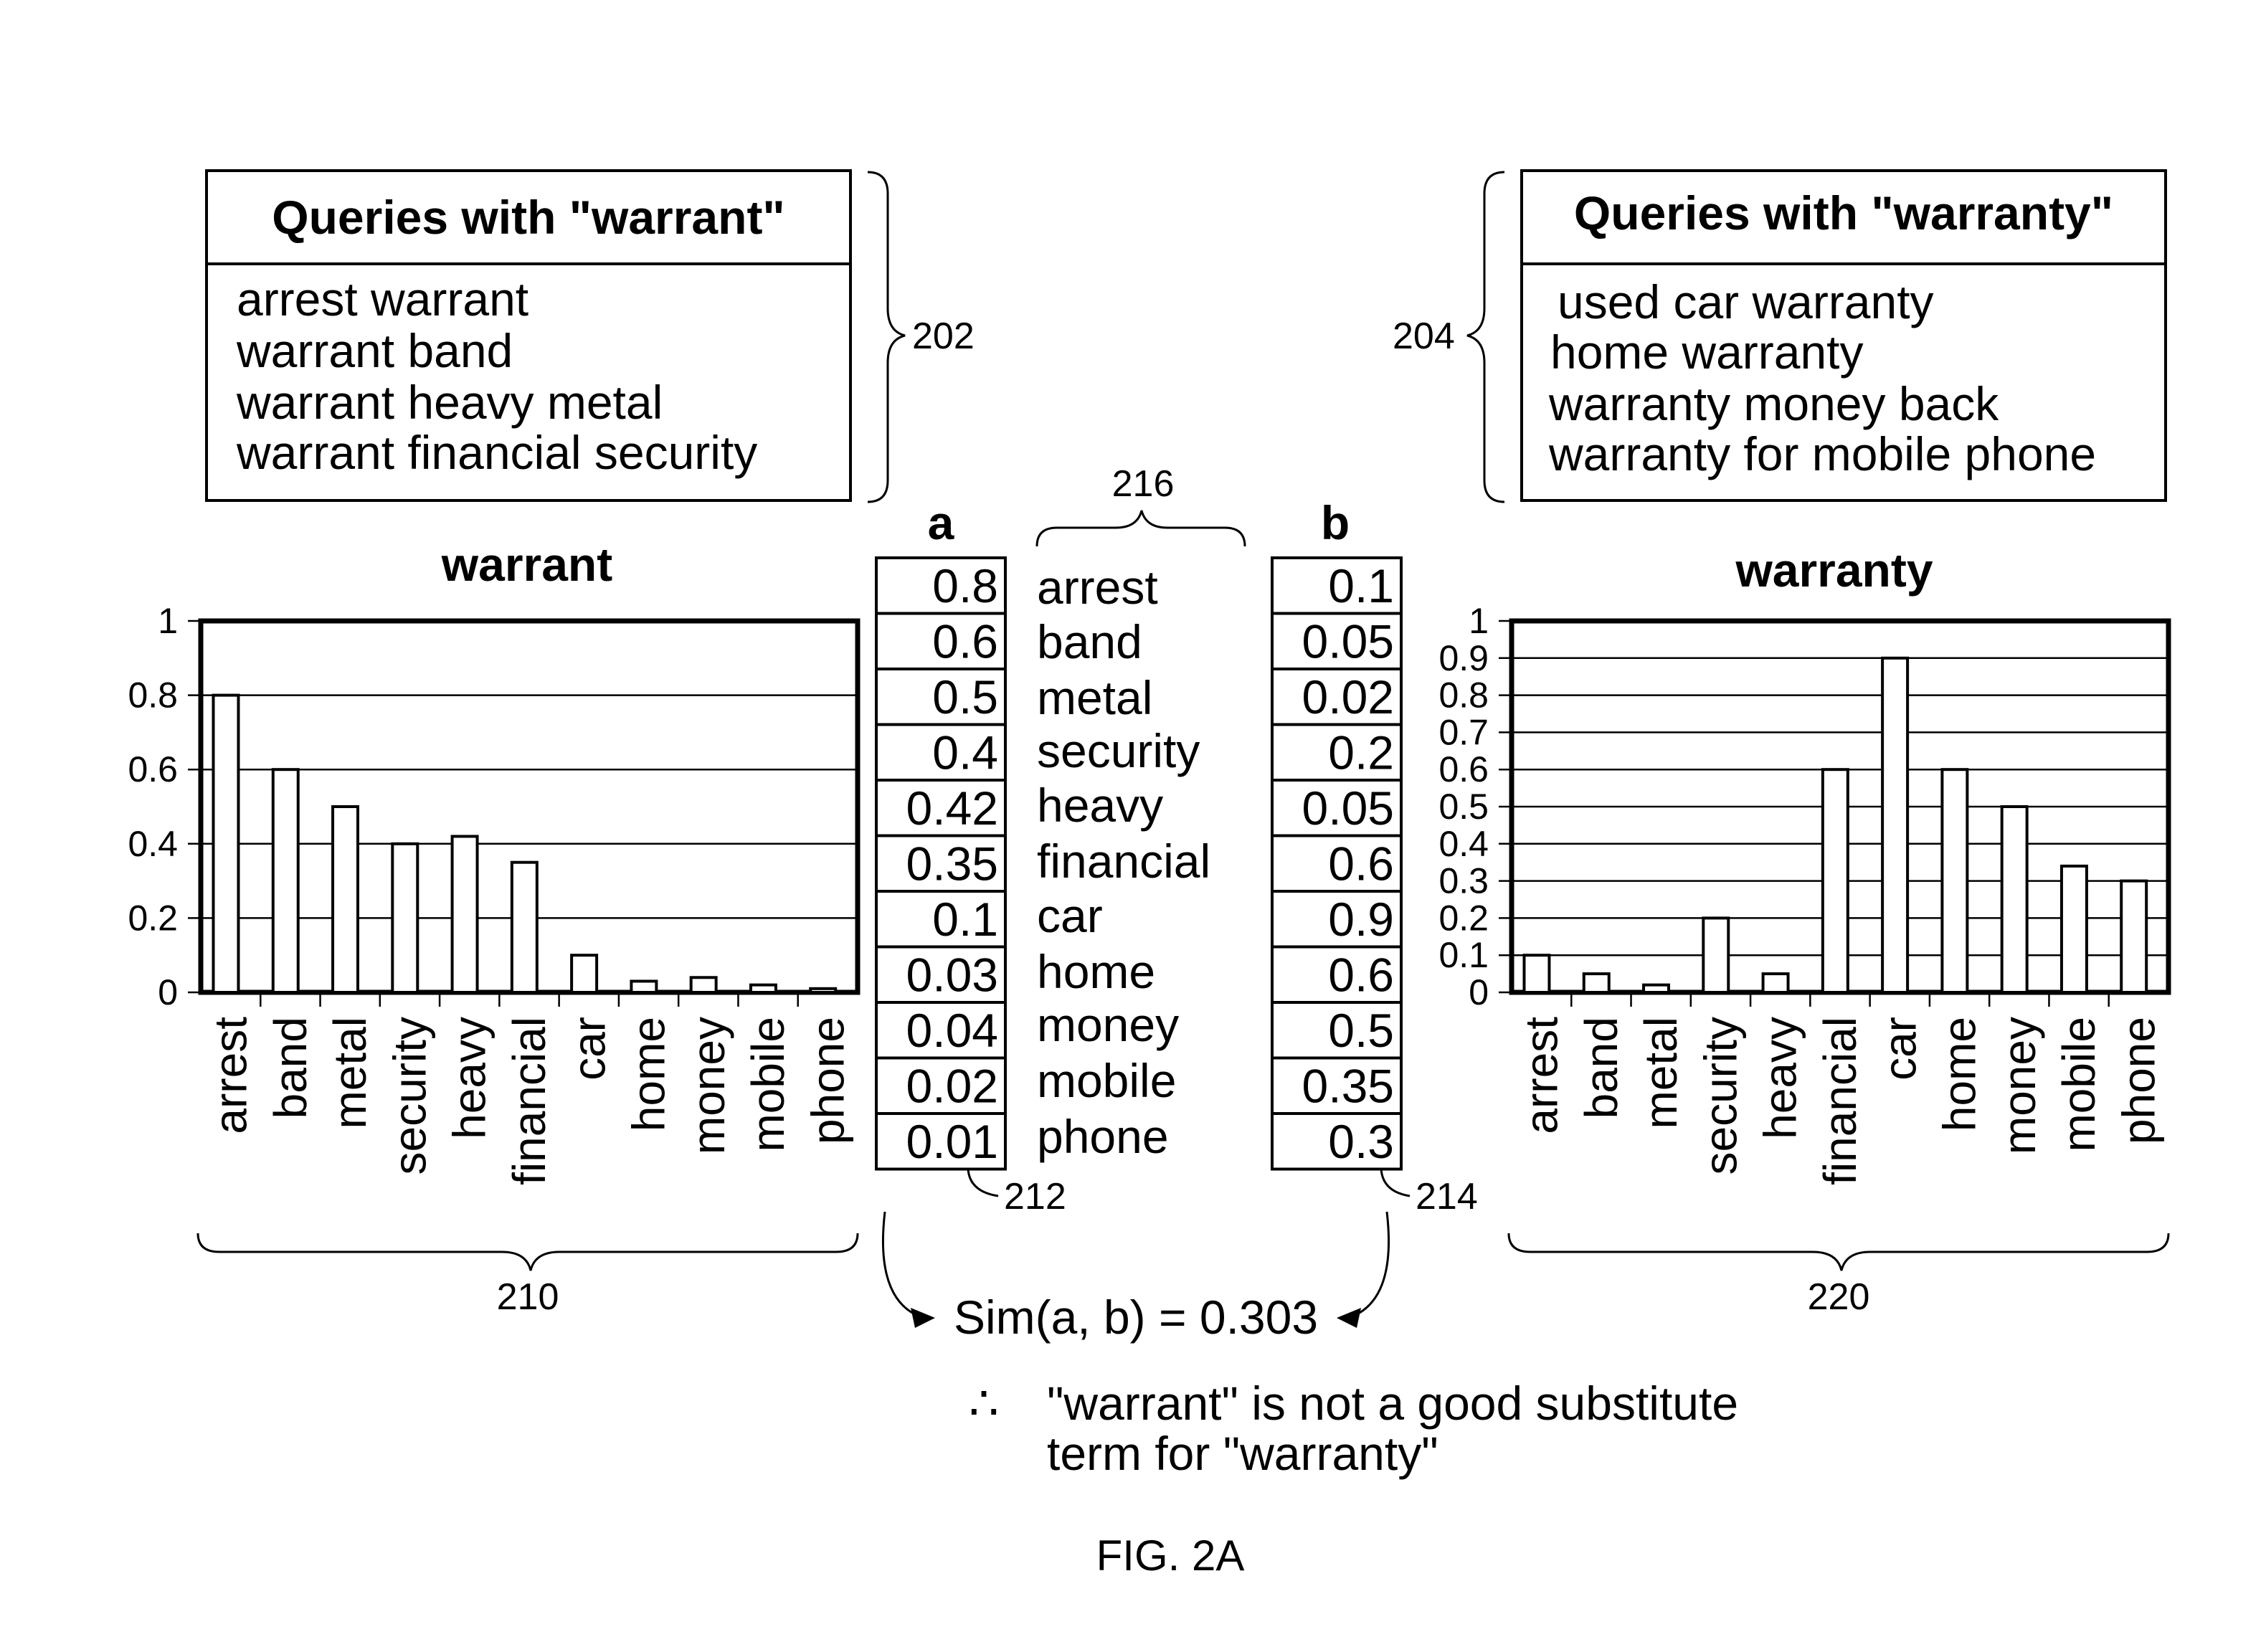  I want to click on query-warrant-4: warrant financial security, so click(497, 452).